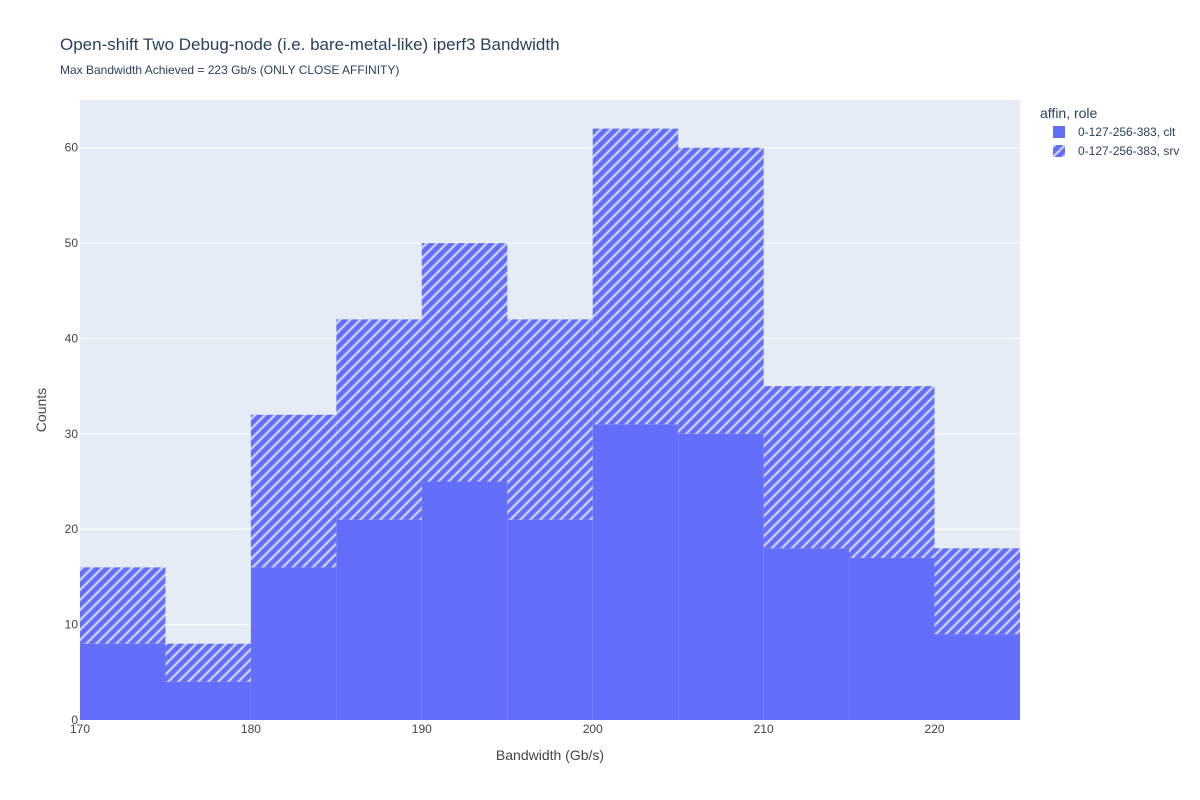 The image size is (1200, 800). I want to click on legend-title: affin, role, so click(1069, 113).